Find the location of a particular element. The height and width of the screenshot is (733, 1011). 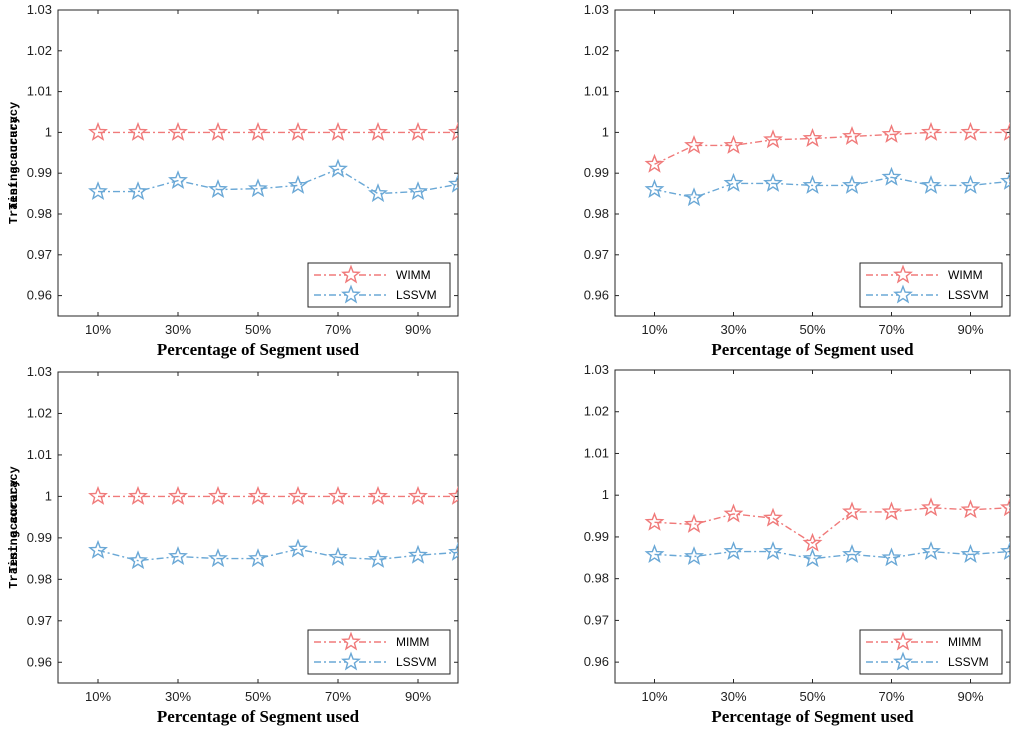

y-axis-label: Test accuracy is located at coordinates (14, 527).